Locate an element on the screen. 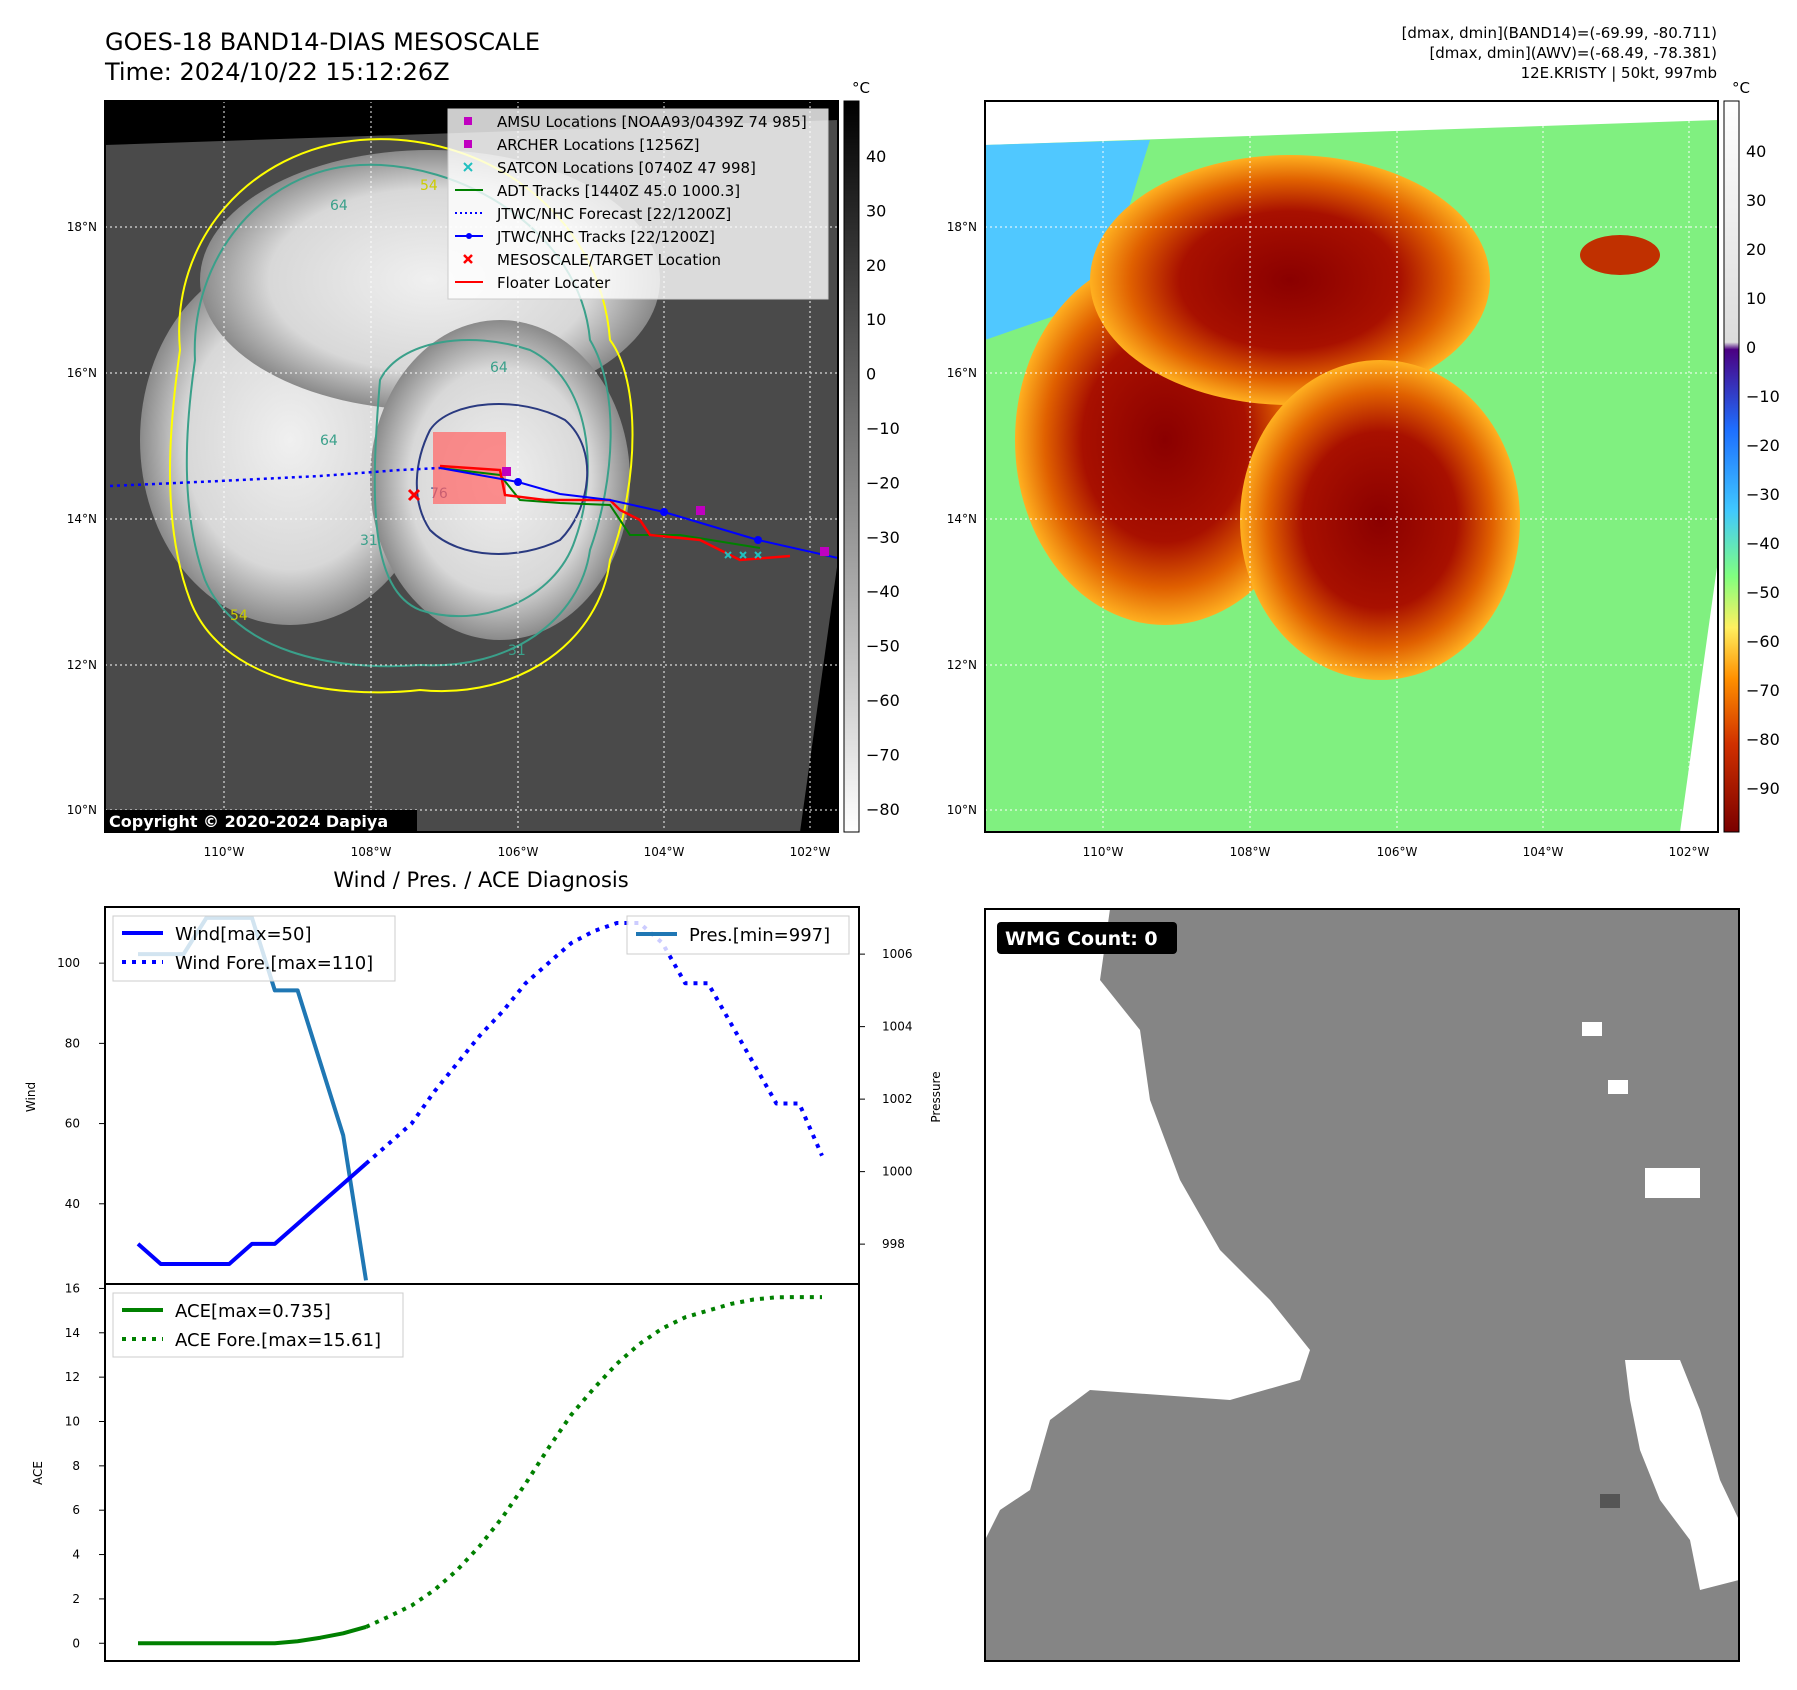  figure-title-line1: GOES-18 BAND14-DIAS MESOSCALE is located at coordinates (322, 42).